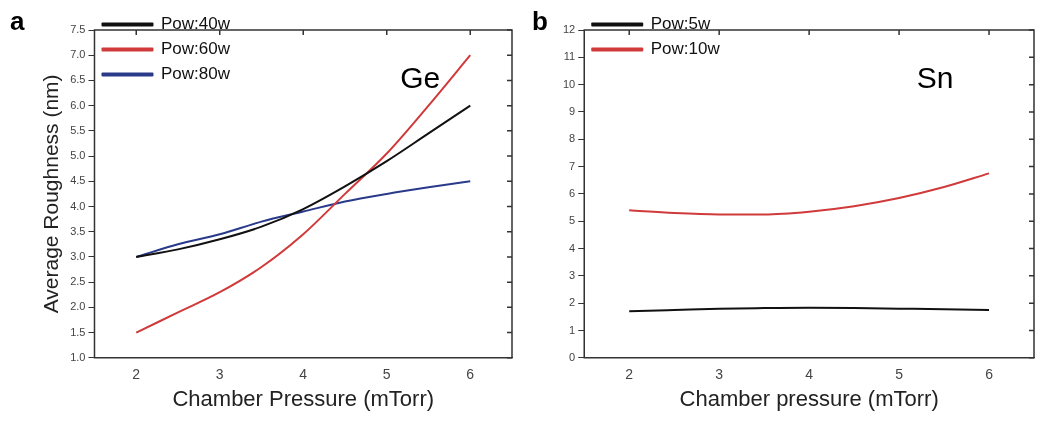 The height and width of the screenshot is (422, 1057). What do you see at coordinates (572, 165) in the screenshot?
I see `y-tick-label: 7` at bounding box center [572, 165].